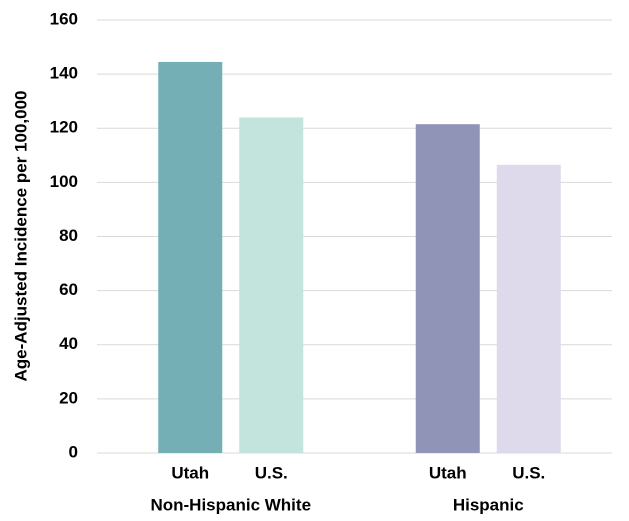  What do you see at coordinates (64, 127) in the screenshot?
I see `y-tick-label: 120` at bounding box center [64, 127].